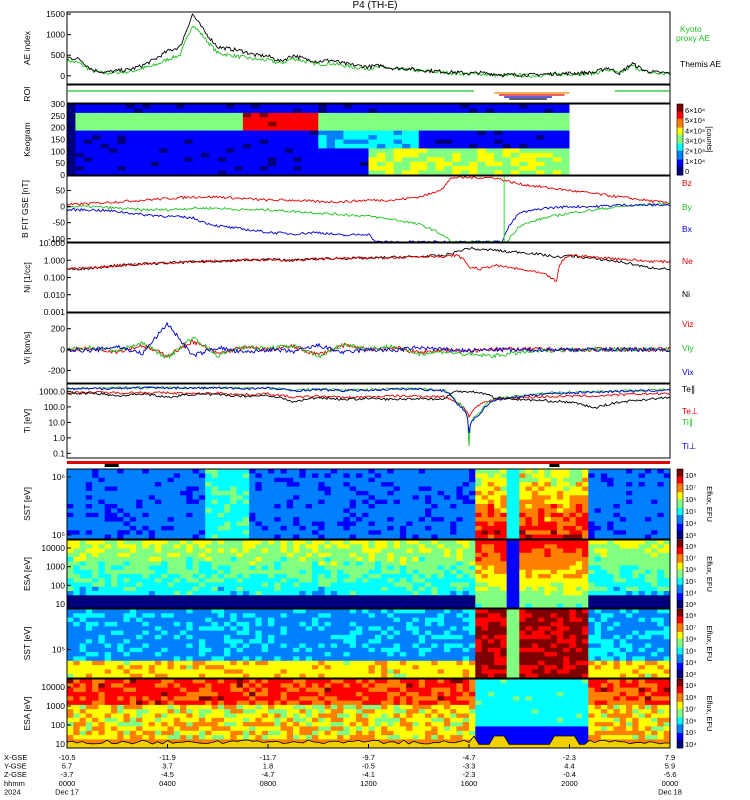 The width and height of the screenshot is (750, 800). Describe the element at coordinates (52, 243) in the screenshot. I see `density-ytick-label: 10.000` at that location.